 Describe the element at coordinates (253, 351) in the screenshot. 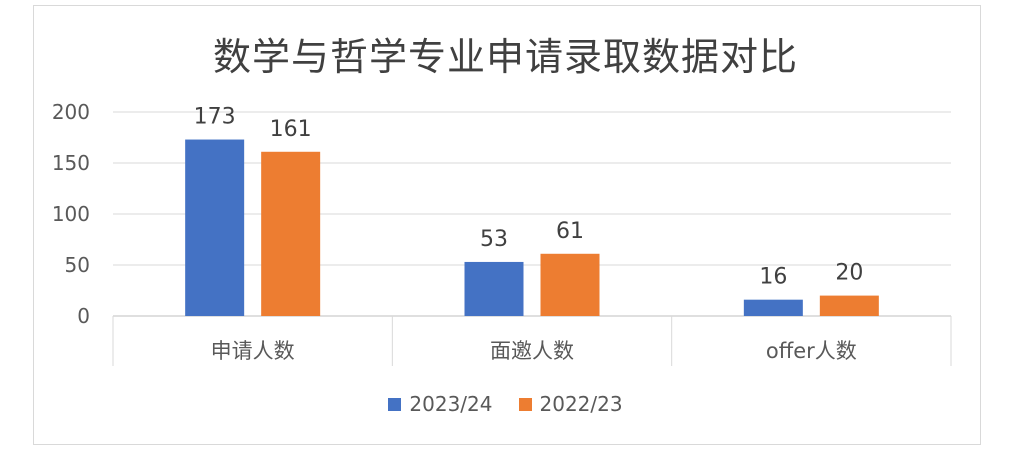

I see `x-tick-label: 申请人数` at that location.